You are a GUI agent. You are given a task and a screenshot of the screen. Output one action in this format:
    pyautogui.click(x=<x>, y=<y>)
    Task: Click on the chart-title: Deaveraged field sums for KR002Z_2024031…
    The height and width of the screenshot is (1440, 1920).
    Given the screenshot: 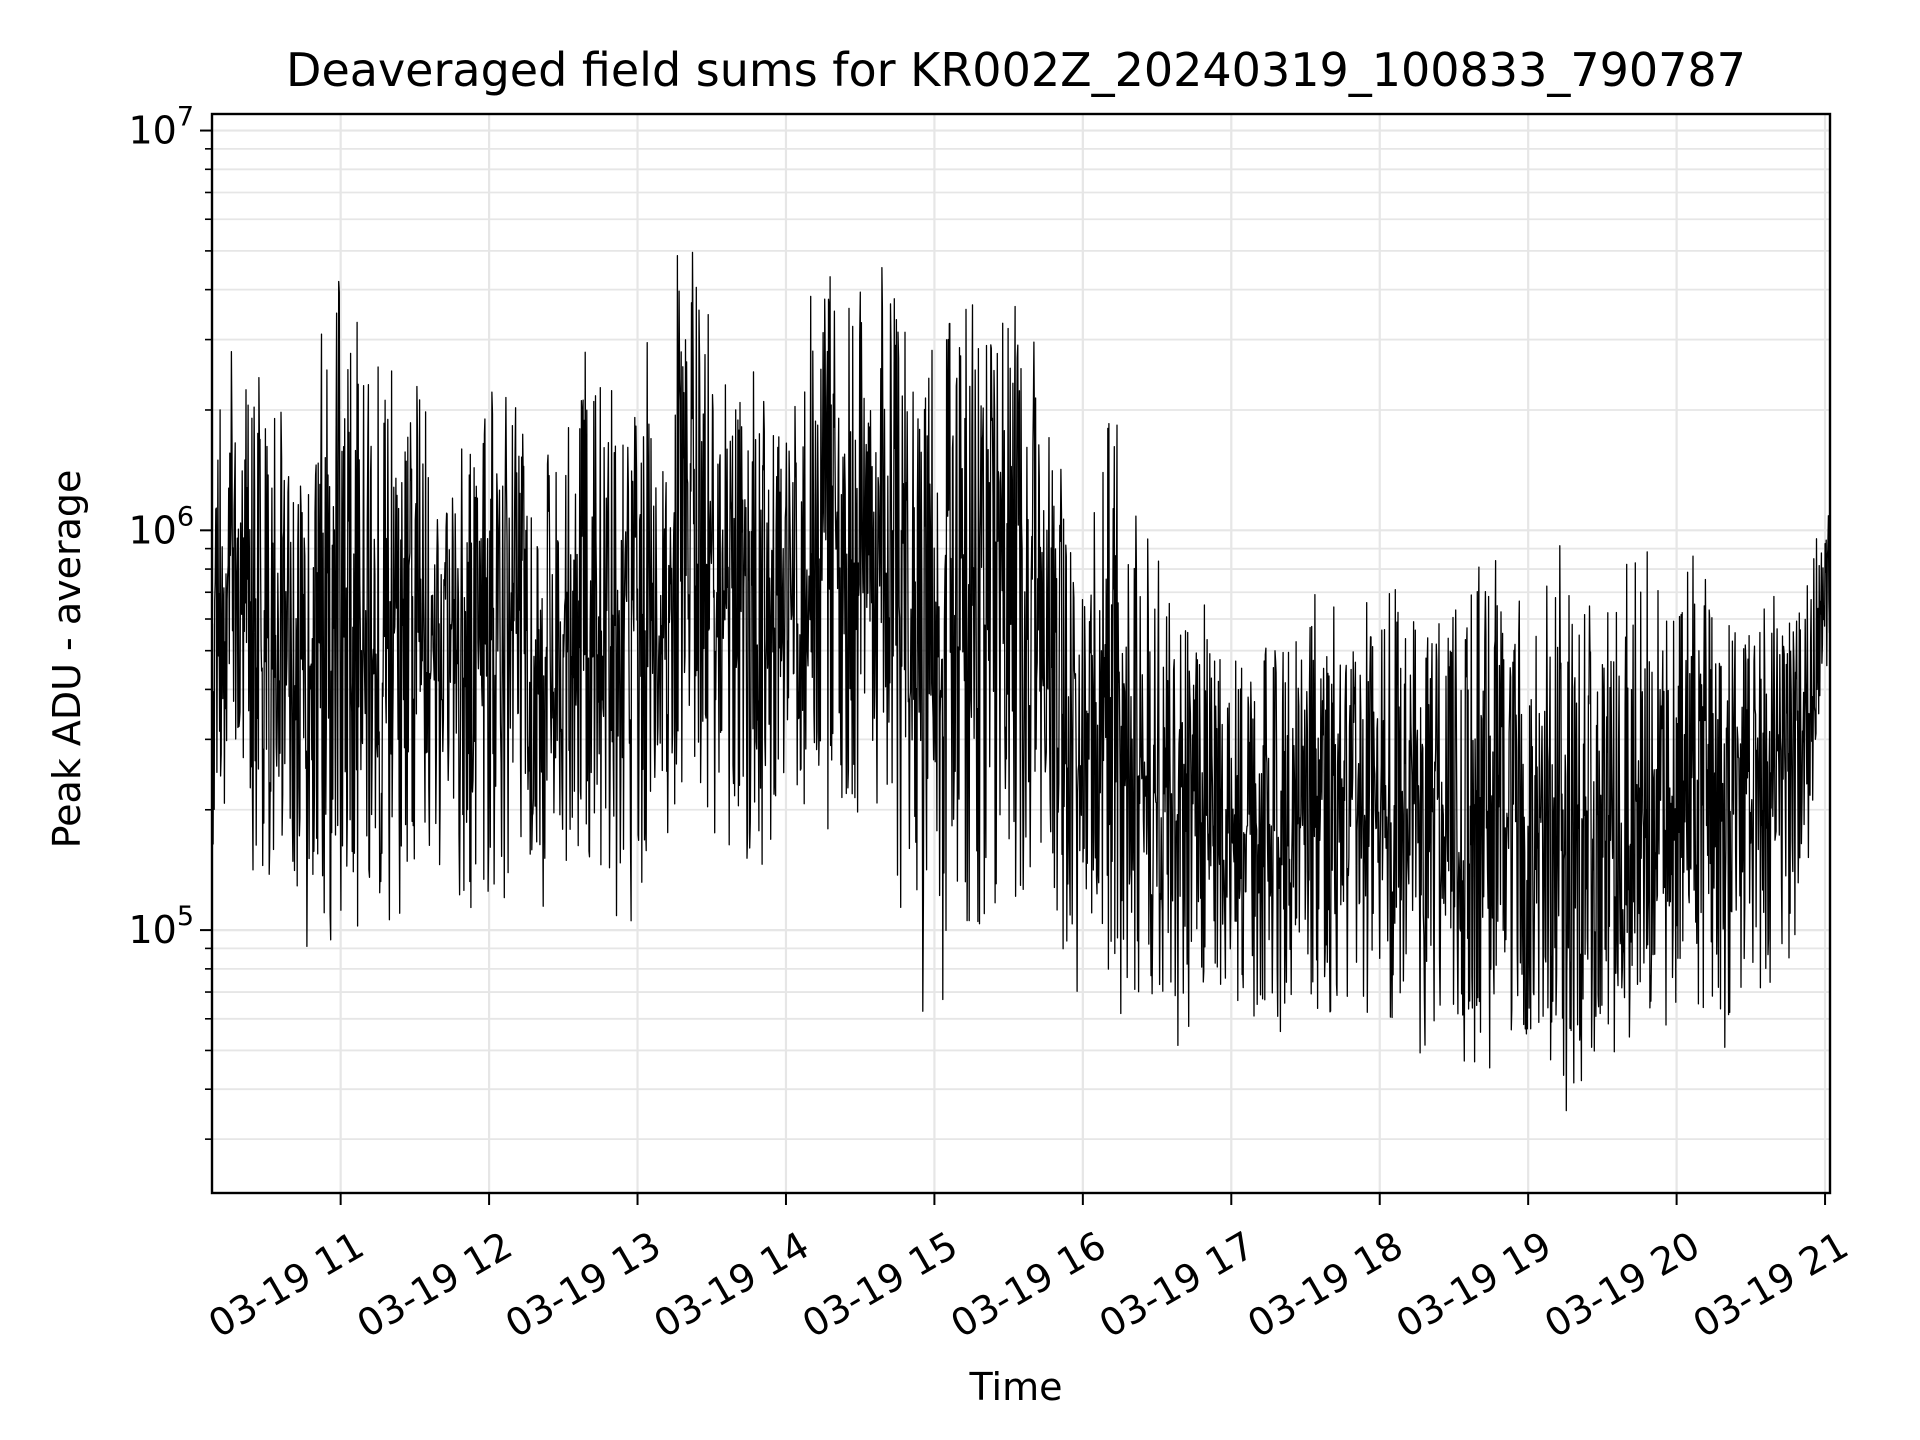 What is the action you would take?
    pyautogui.click(x=1016, y=70)
    